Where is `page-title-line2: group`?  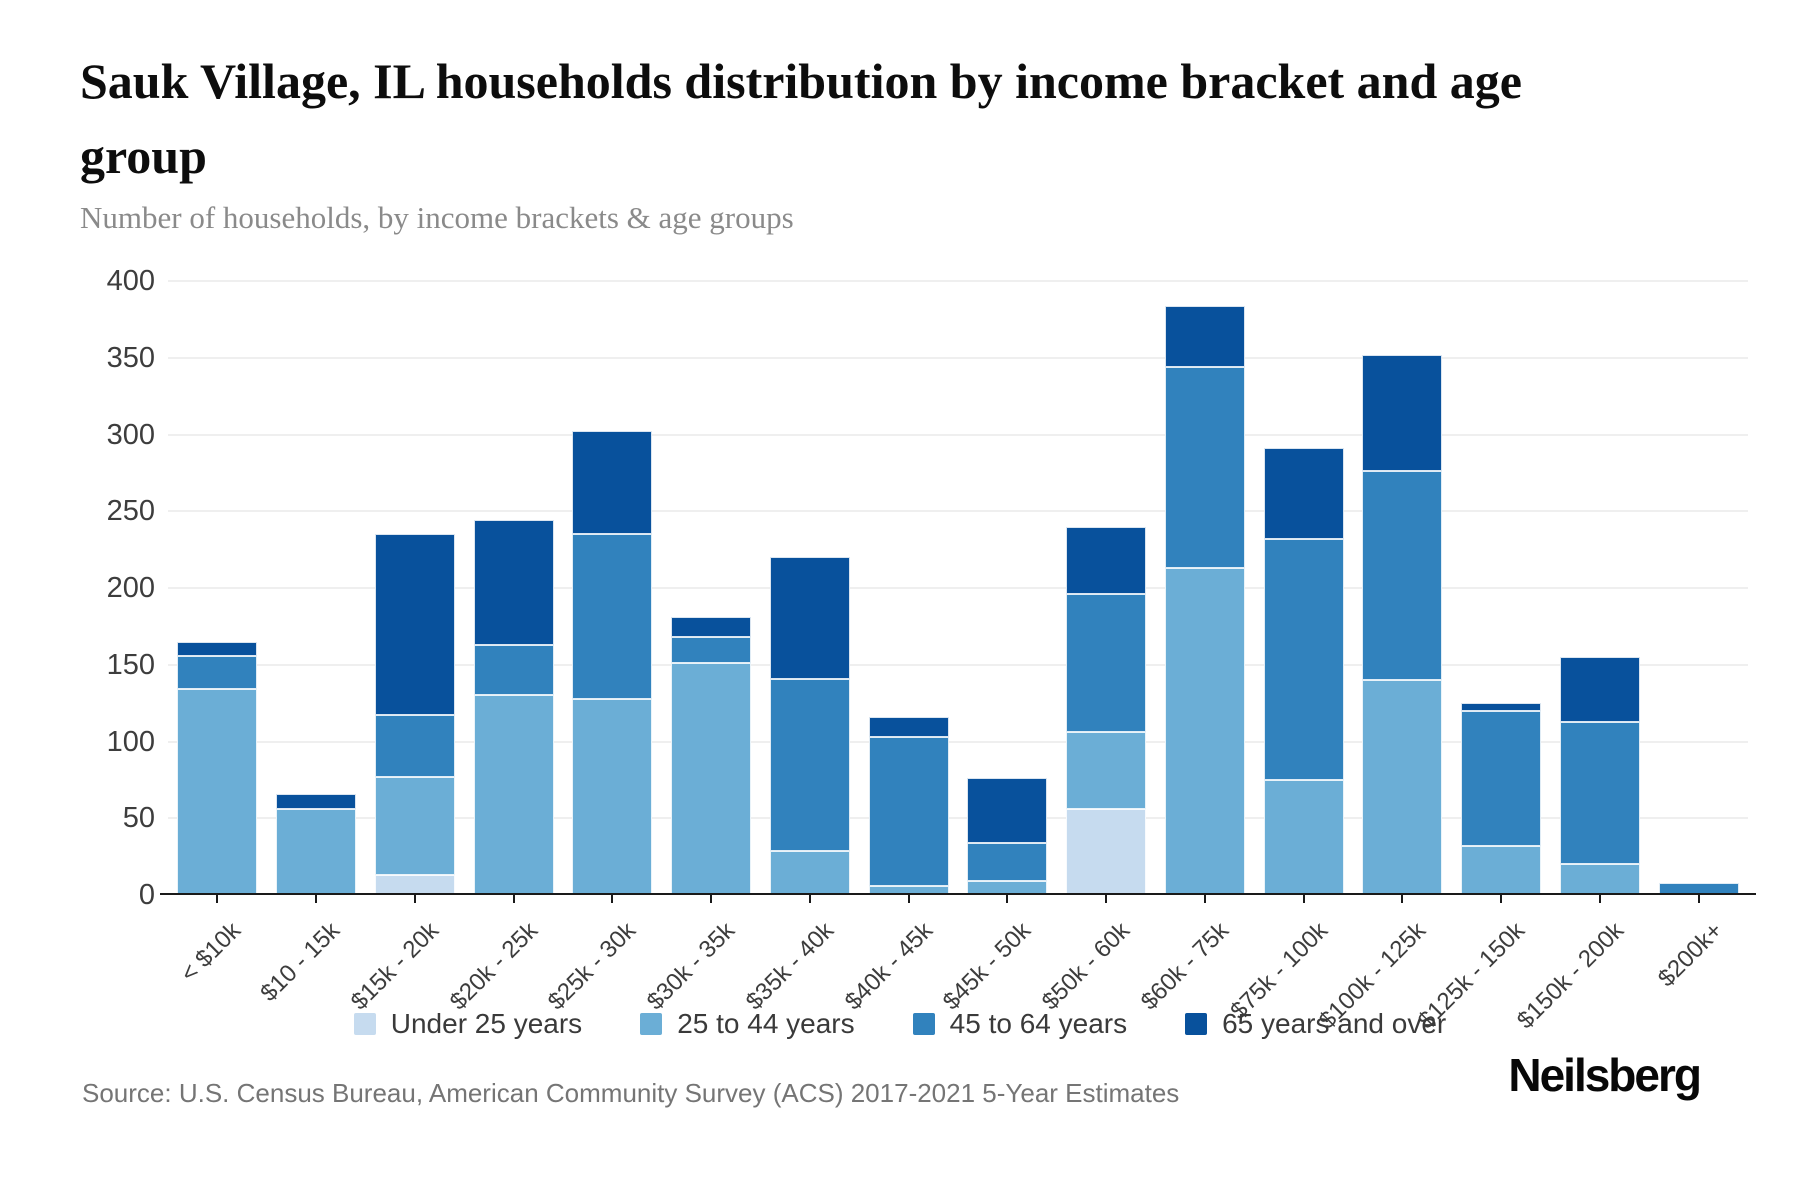
page-title-line2: group is located at coordinates (143, 156).